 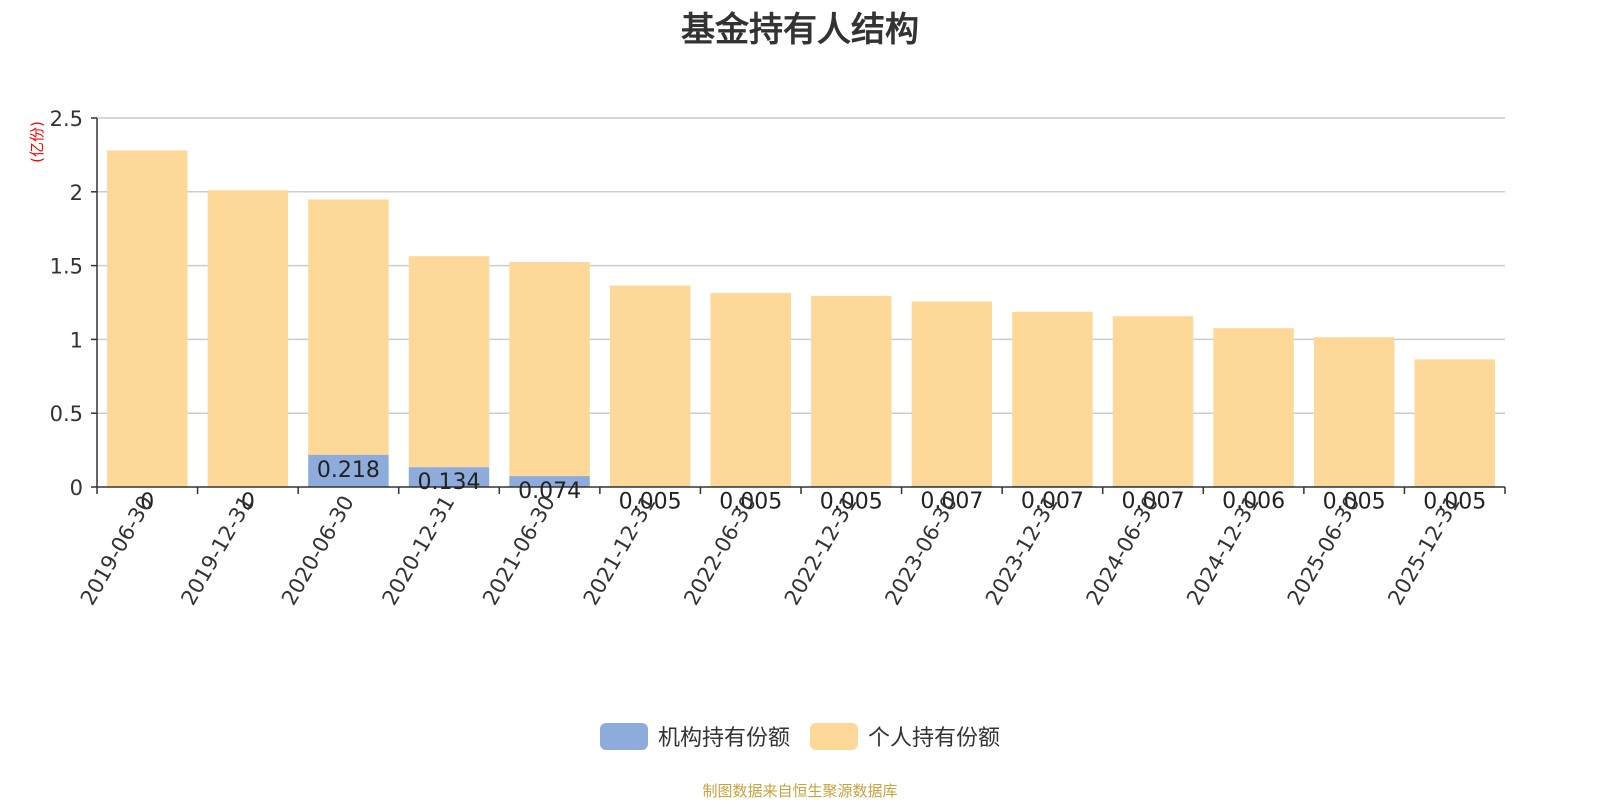 I want to click on x-tick-label: 2020-06-30, so click(x=318, y=551).